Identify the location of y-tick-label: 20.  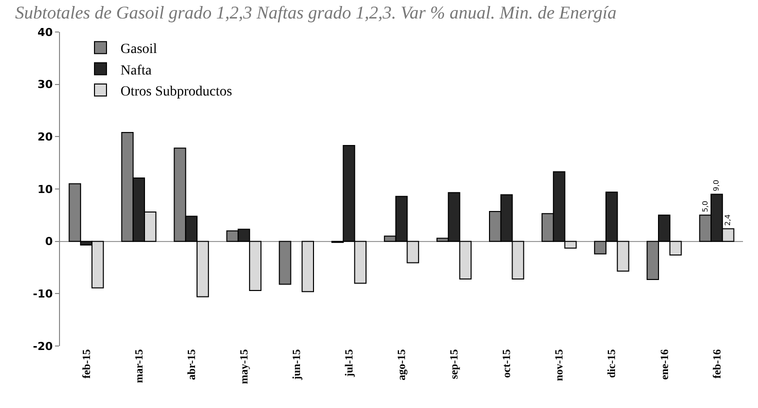
(45, 137).